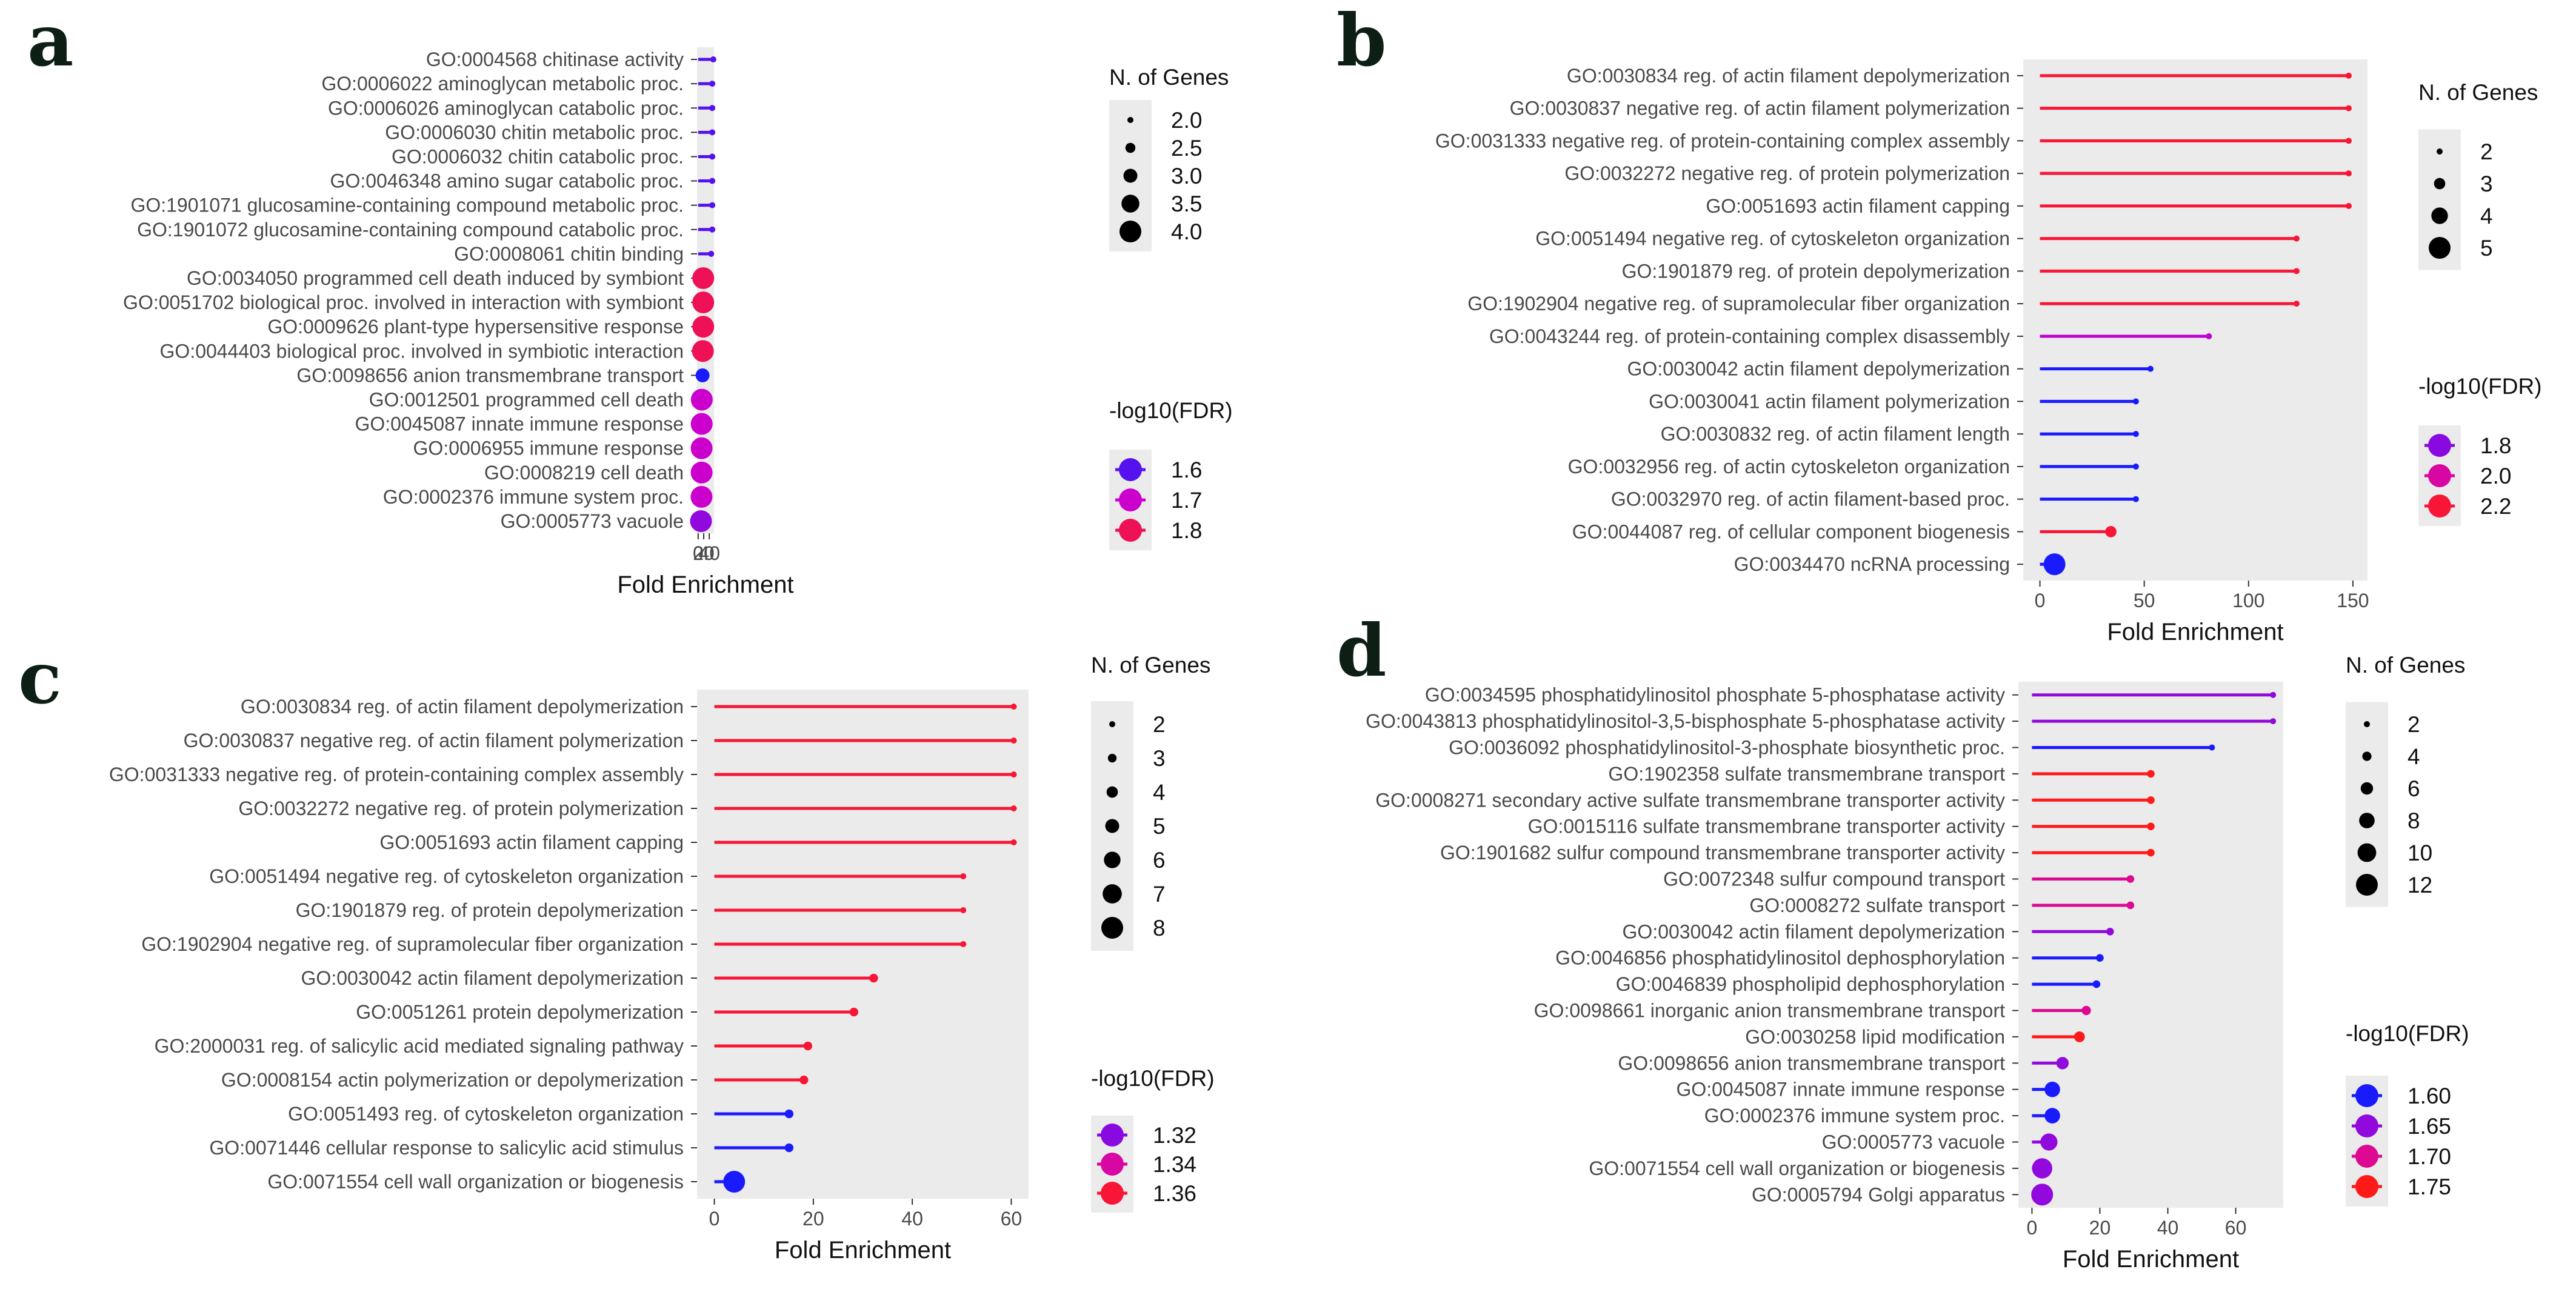 The image size is (2576, 1292). I want to click on size-legend-label: 2.0, so click(1186, 120).